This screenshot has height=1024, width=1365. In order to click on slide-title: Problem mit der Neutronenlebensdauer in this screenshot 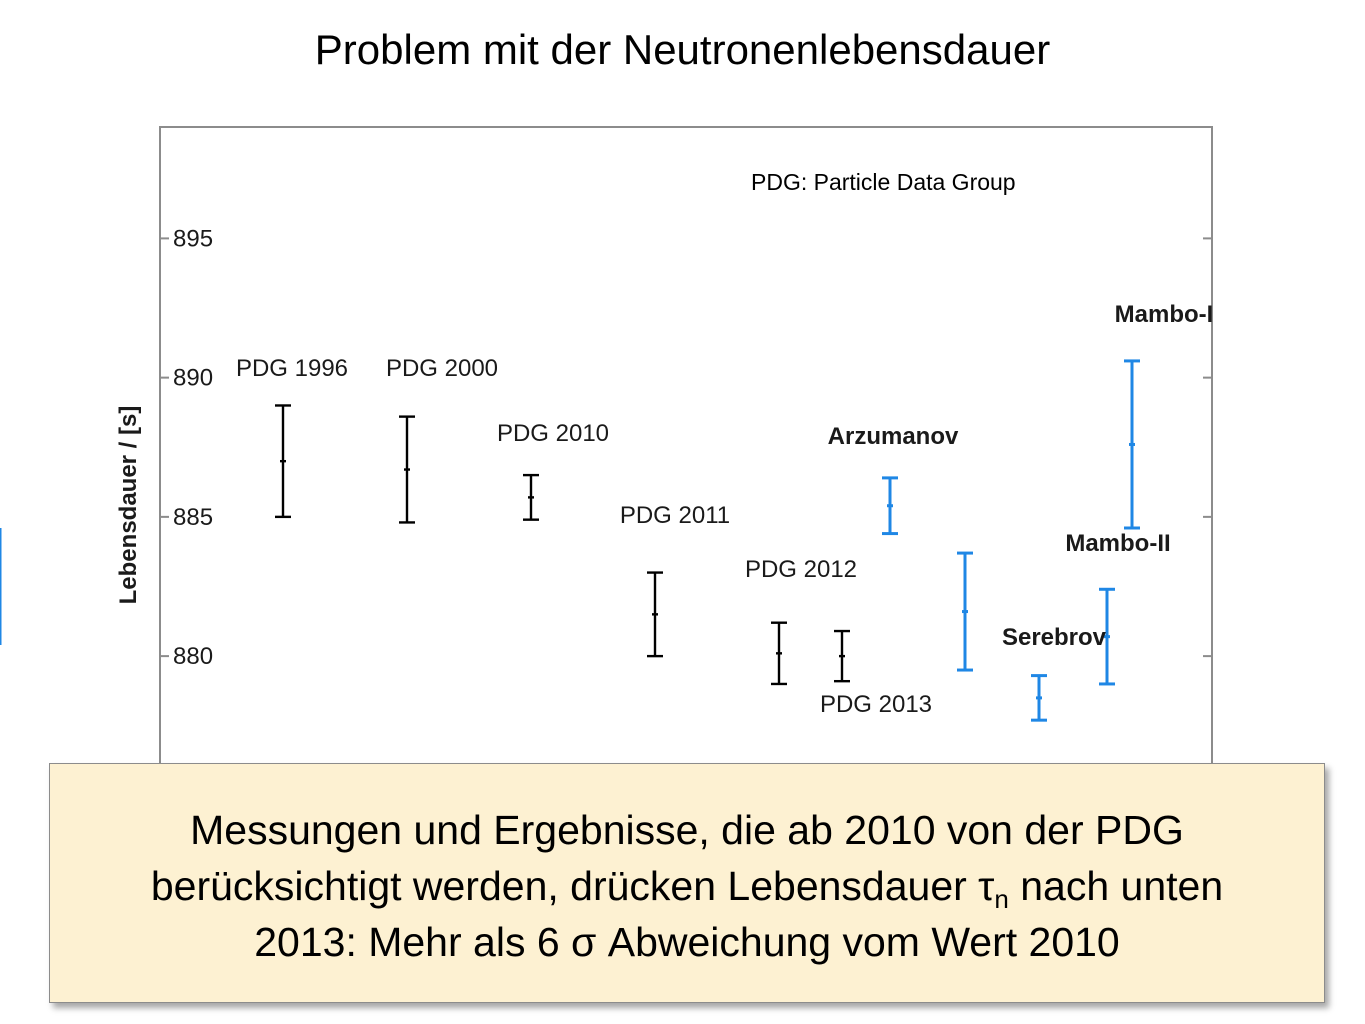, I will do `click(682, 49)`.